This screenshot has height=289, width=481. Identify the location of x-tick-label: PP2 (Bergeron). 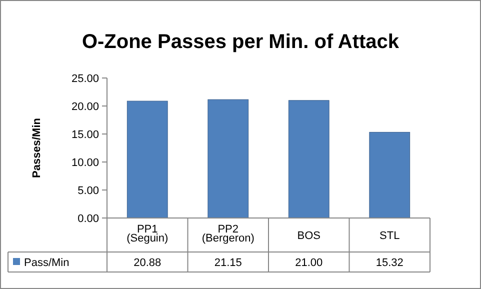
(228, 233).